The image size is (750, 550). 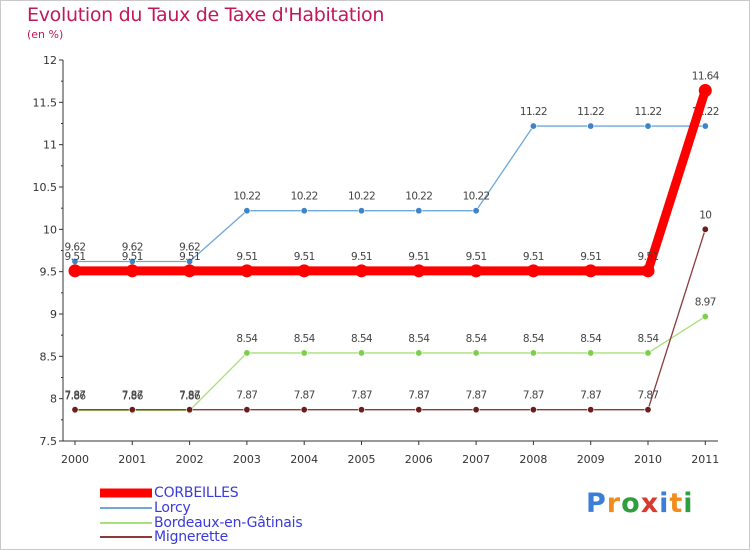 What do you see at coordinates (53, 399) in the screenshot?
I see `y-tick-label: 8` at bounding box center [53, 399].